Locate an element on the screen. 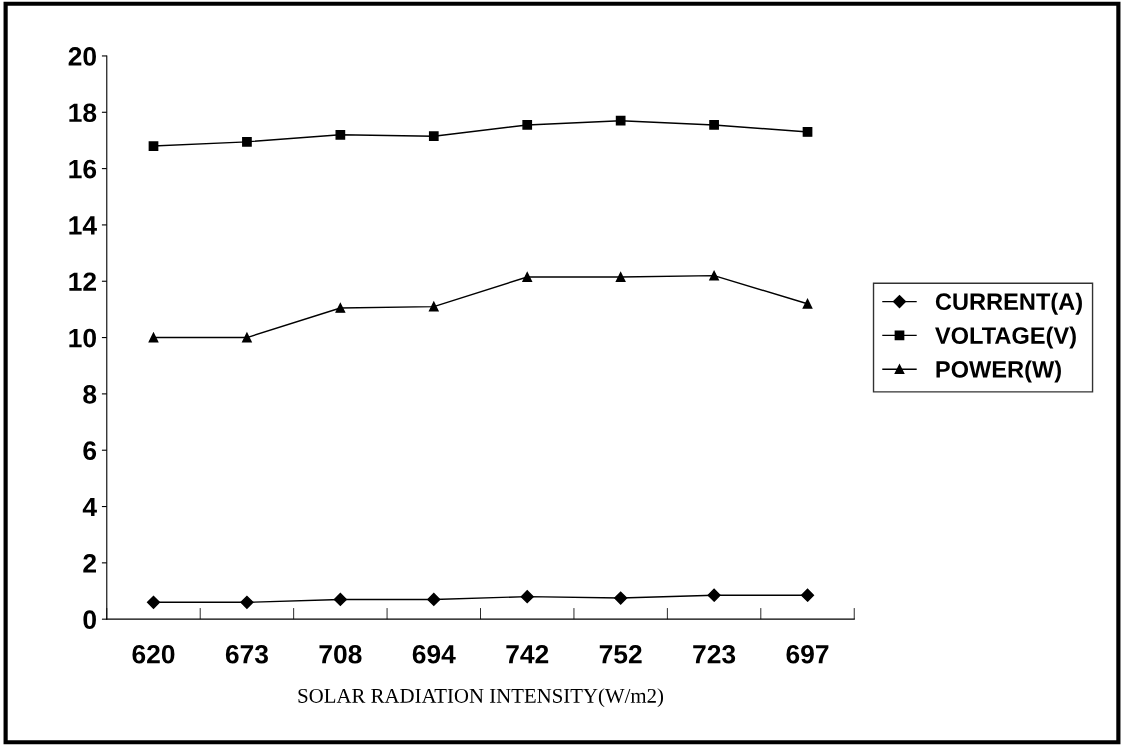  y-tick-label: 6 is located at coordinates (90, 451).